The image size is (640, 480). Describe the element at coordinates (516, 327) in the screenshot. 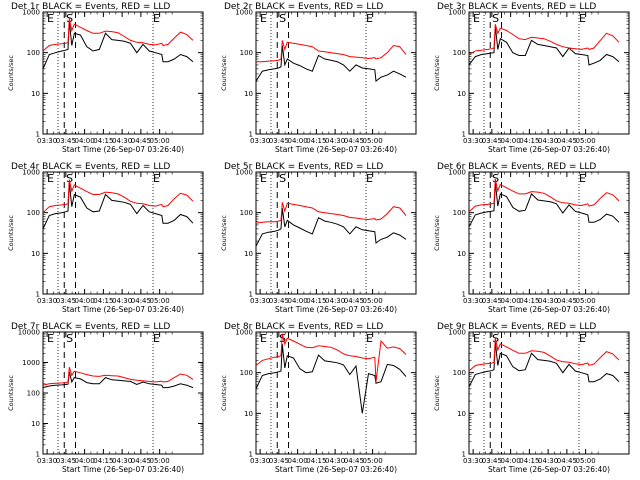

I see `panel-title: Det 9r BLACK = Events, RED = LLD` at that location.